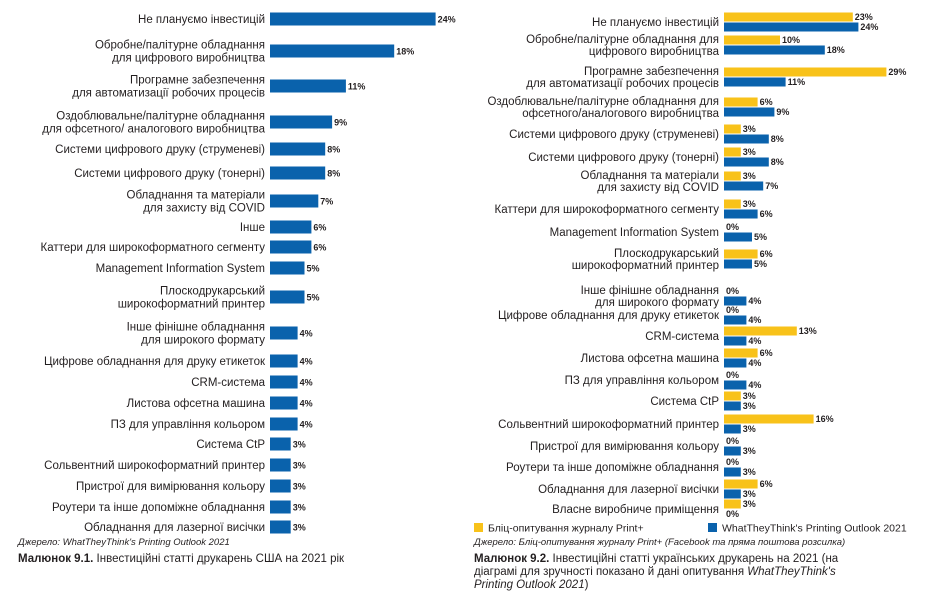 This screenshot has width=931, height=608. Describe the element at coordinates (612, 468) in the screenshot. I see `right-category-label: Роутери та інше допоміжне обладнання` at that location.